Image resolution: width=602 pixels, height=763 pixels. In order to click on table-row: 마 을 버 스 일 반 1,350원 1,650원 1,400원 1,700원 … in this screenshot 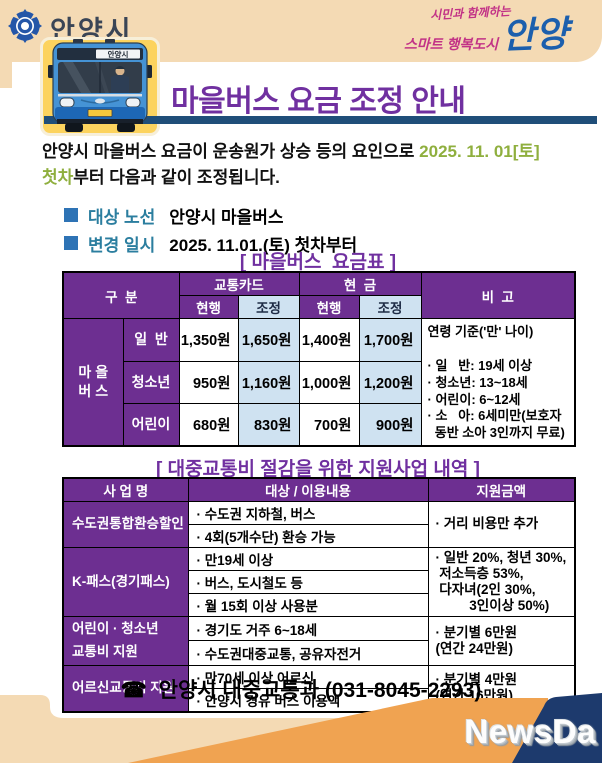, I will do `click(319, 382)`.